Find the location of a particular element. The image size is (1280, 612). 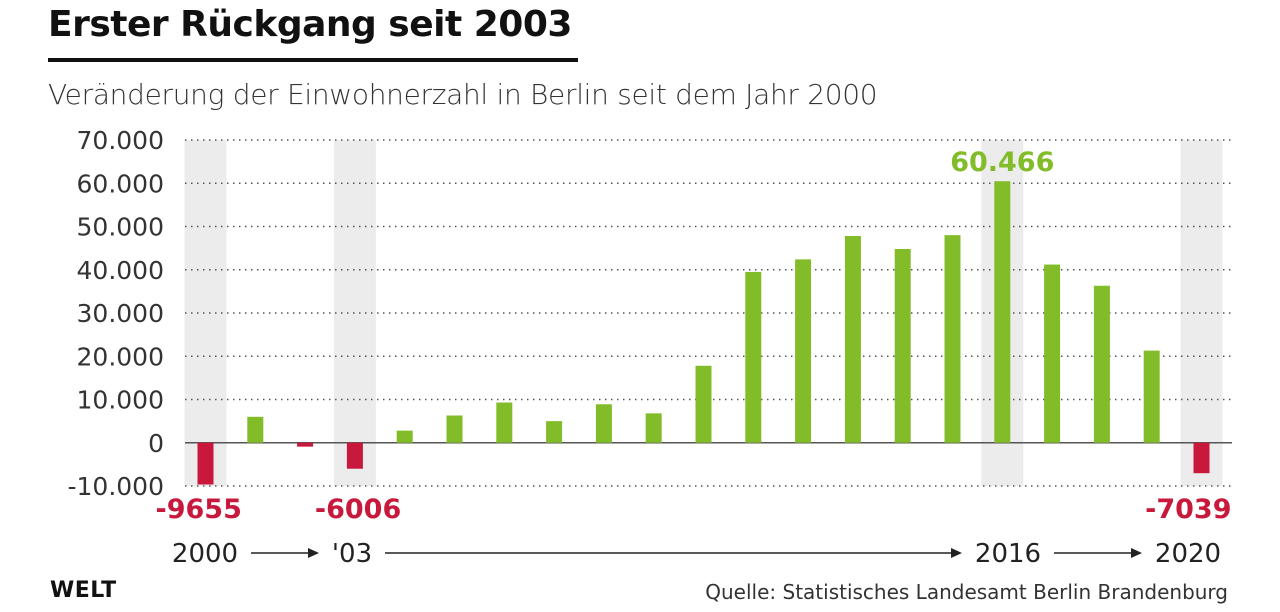

bar-2001 is located at coordinates (255, 429).